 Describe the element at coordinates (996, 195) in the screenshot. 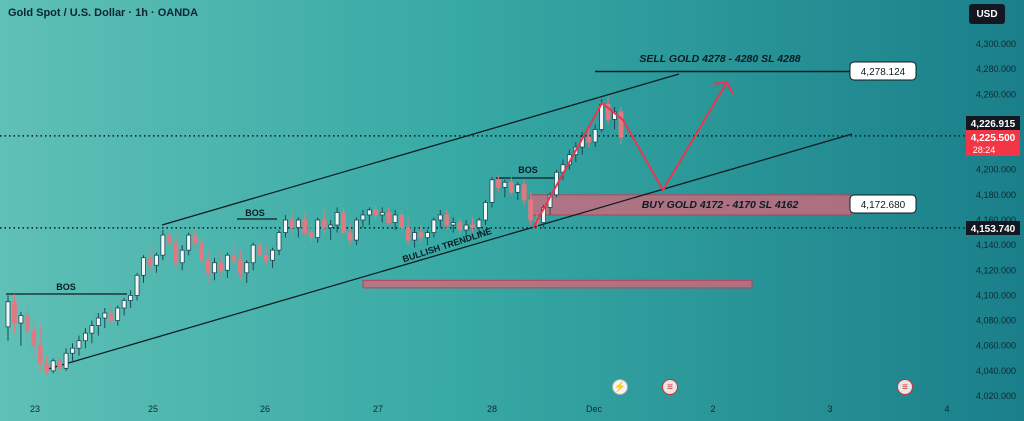

I see `y-tick-label: 4,180.000` at that location.